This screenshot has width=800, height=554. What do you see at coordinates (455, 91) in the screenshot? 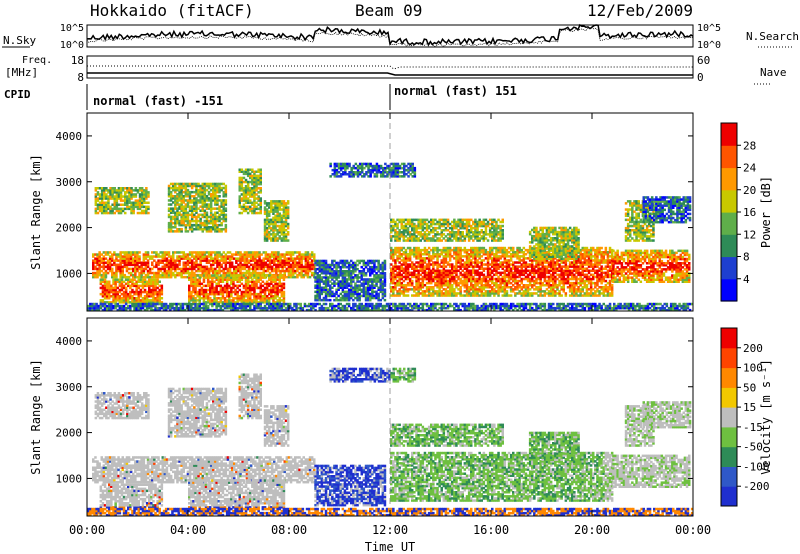
I see `cpid-right-text: normal (fast) 151` at bounding box center [455, 91].